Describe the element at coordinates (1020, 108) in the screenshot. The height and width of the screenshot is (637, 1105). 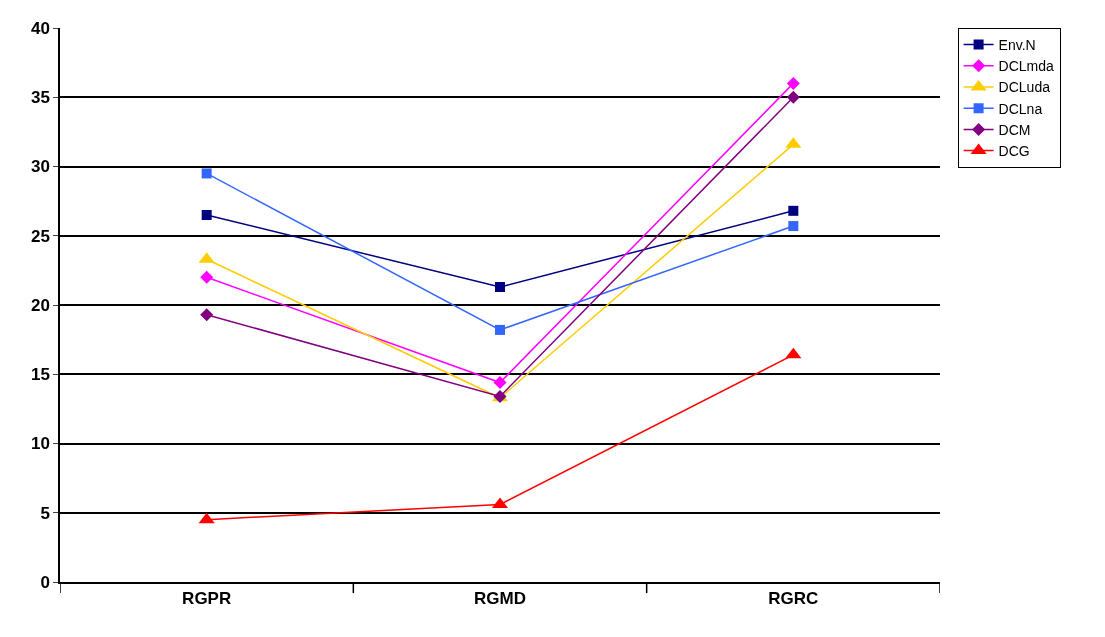
I see `legend-label: DCLna` at that location.